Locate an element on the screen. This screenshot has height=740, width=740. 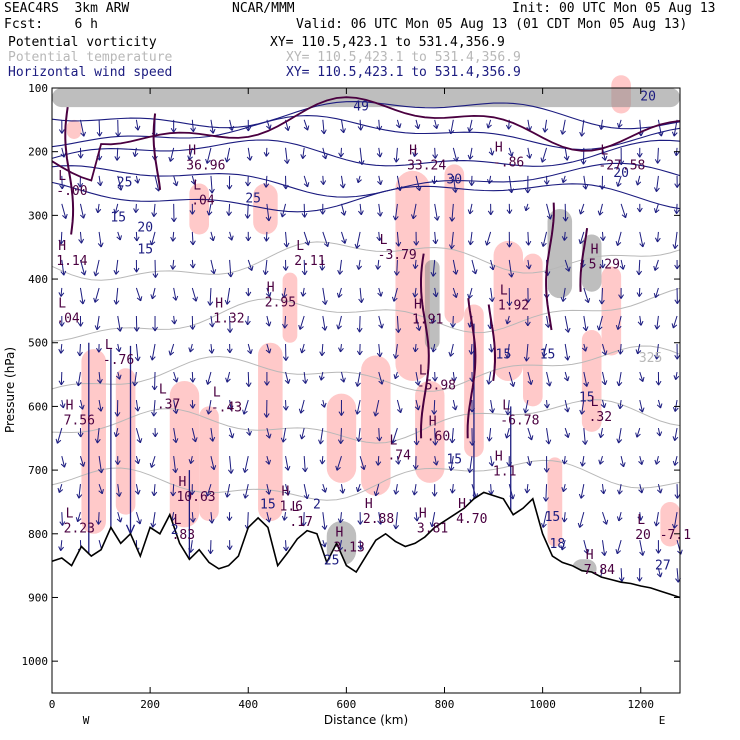
pv-contour is located at coordinates (550, 266).